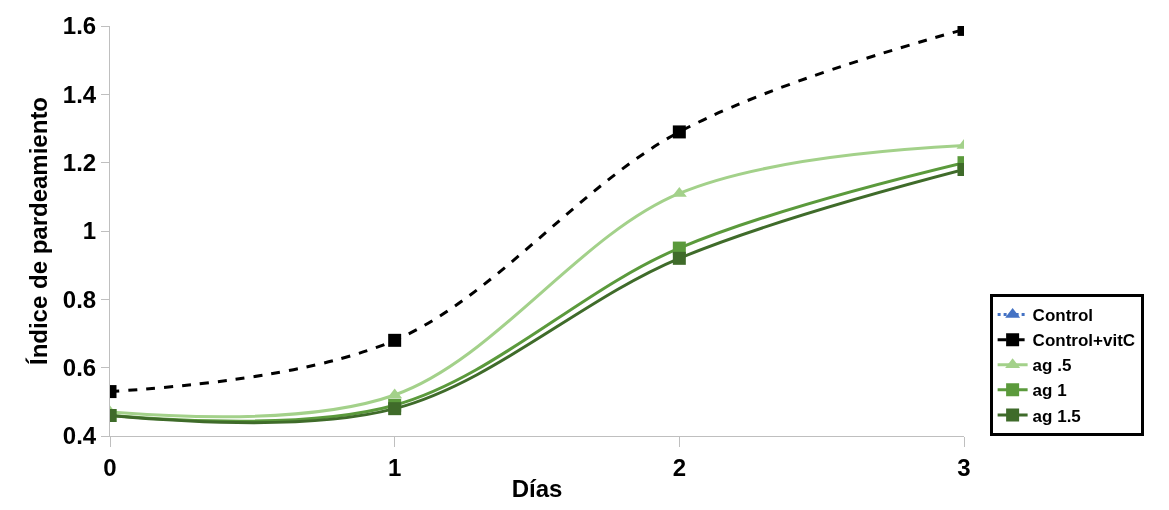 Image resolution: width=1169 pixels, height=510 pixels. Describe the element at coordinates (1063, 316) in the screenshot. I see `legend-label: Control` at that location.